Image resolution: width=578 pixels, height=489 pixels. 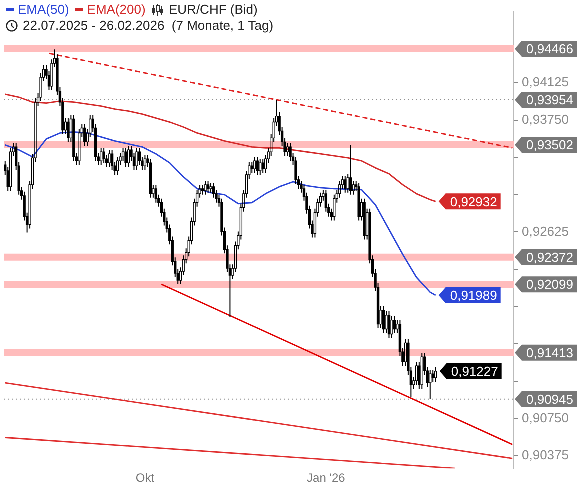 What do you see at coordinates (550, 145) in the screenshot?
I see `ref-line-label: 0,93502` at bounding box center [550, 145].